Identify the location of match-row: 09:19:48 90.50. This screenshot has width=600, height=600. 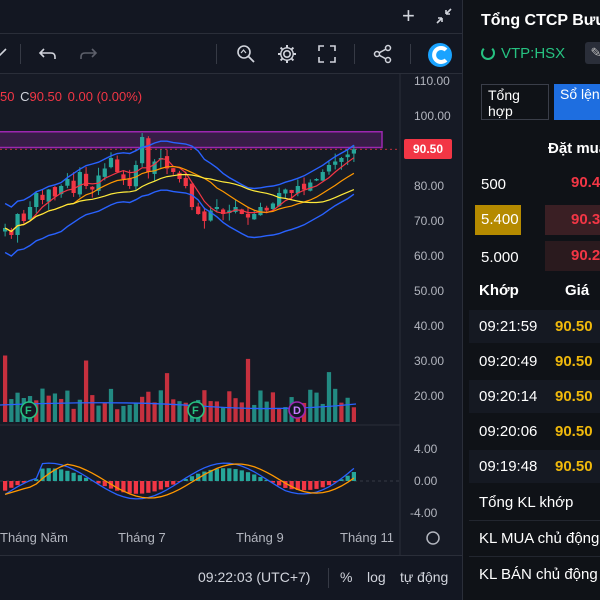
(534, 466).